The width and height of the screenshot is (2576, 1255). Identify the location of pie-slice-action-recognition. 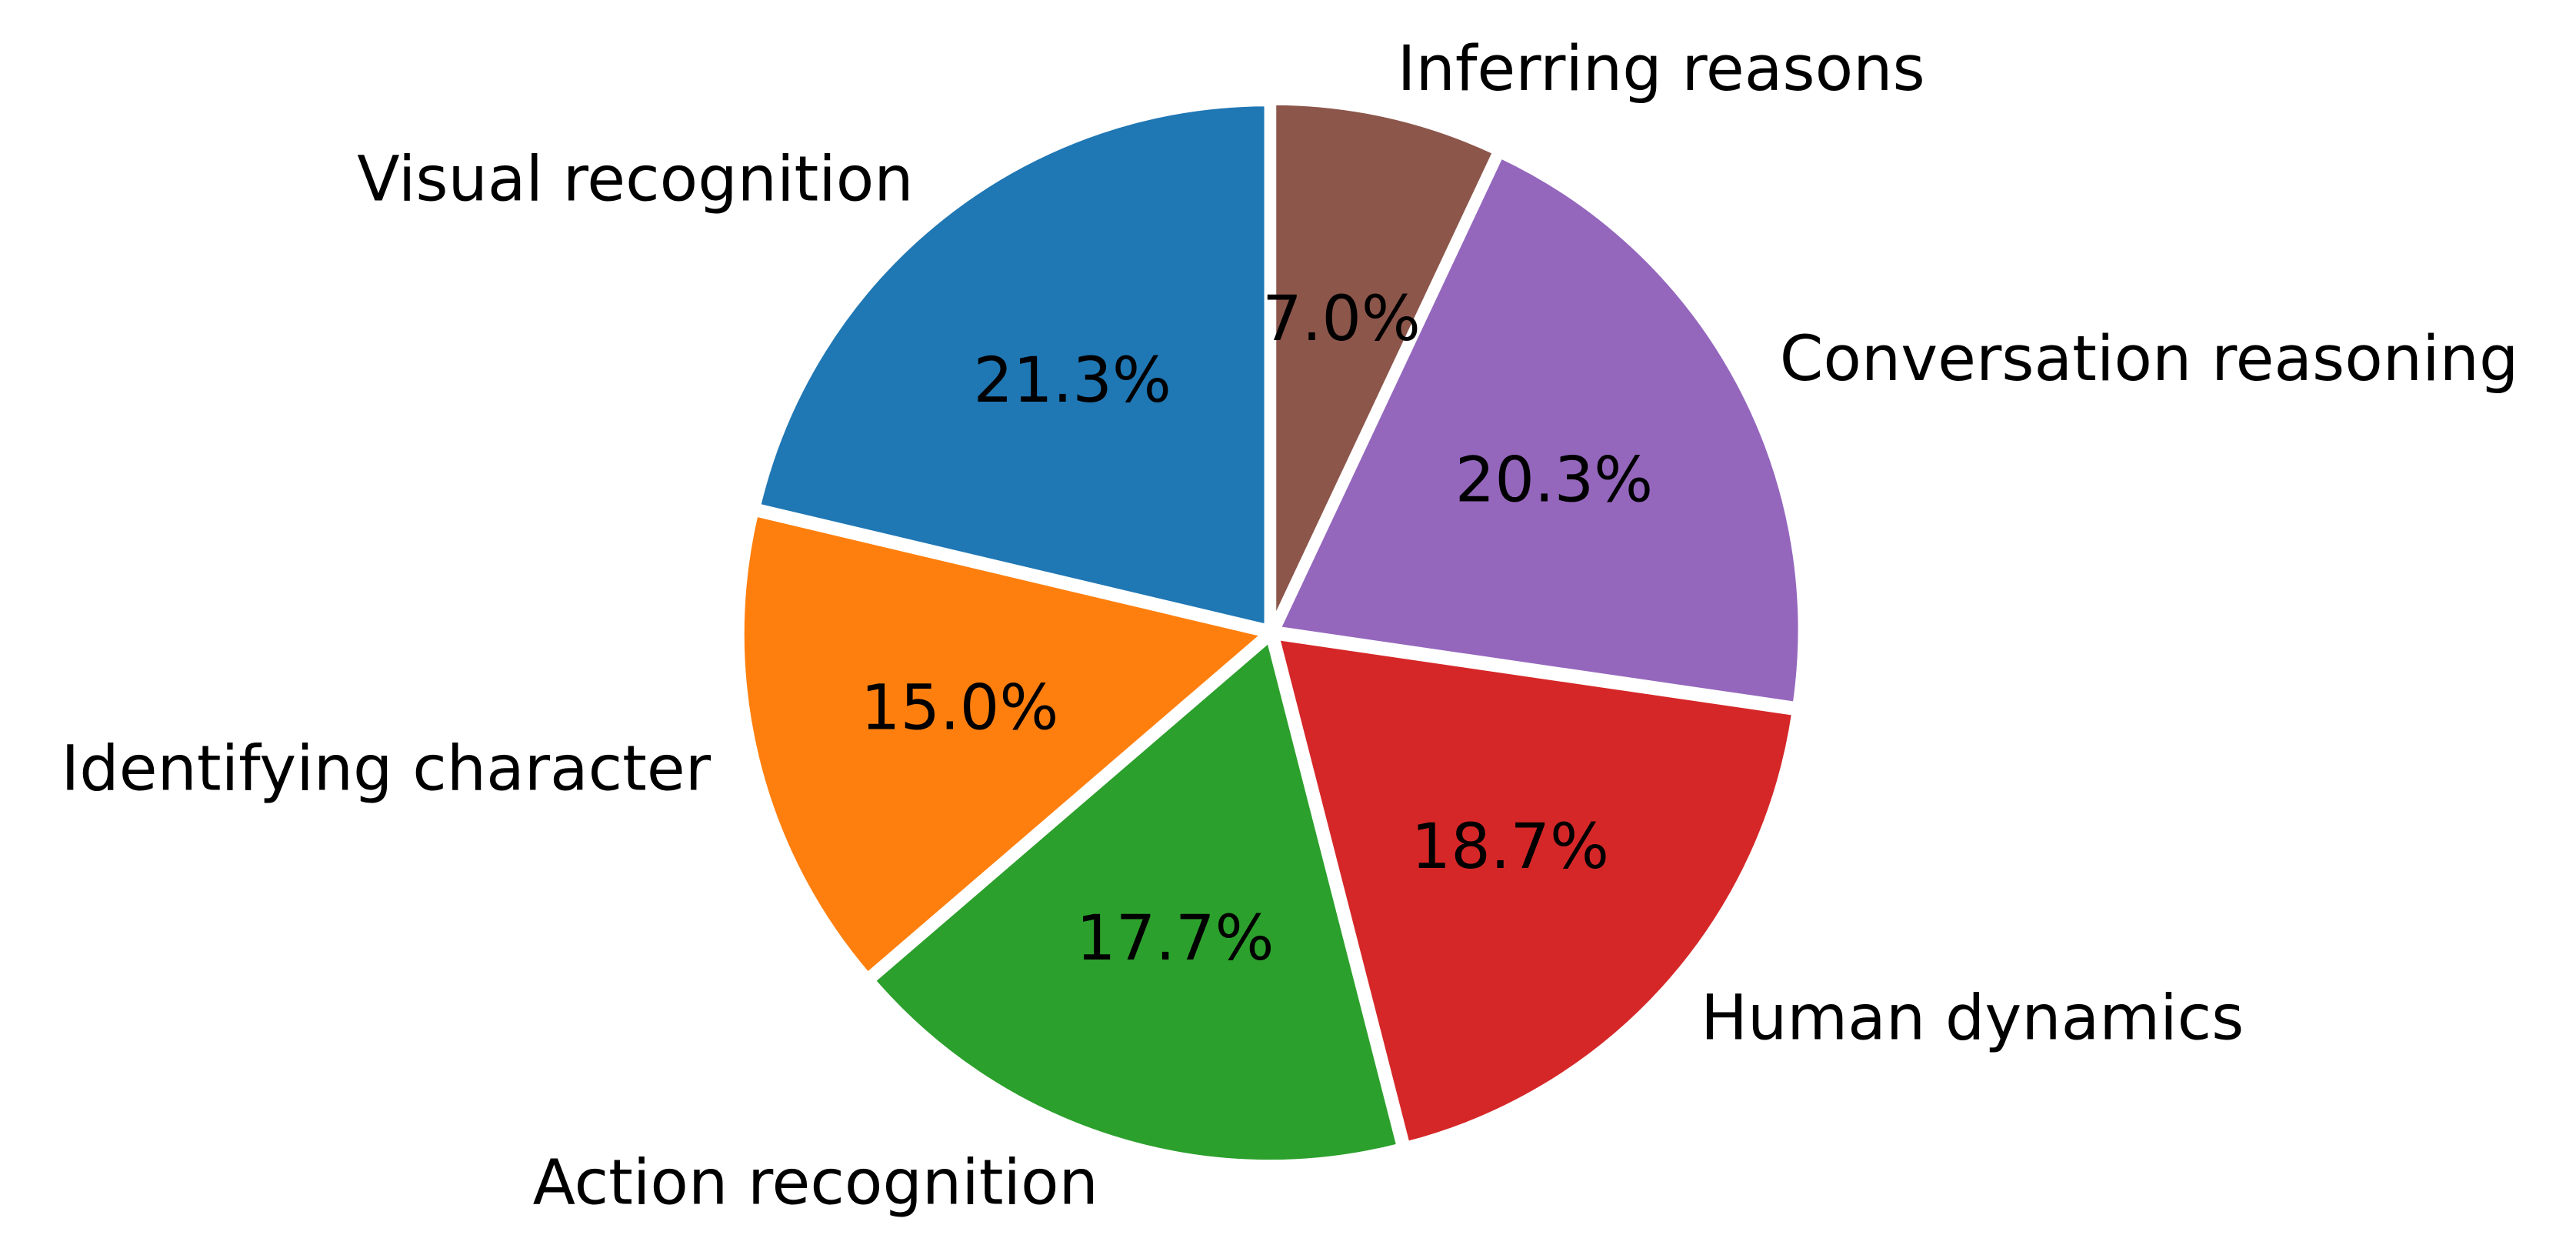
(1136, 901).